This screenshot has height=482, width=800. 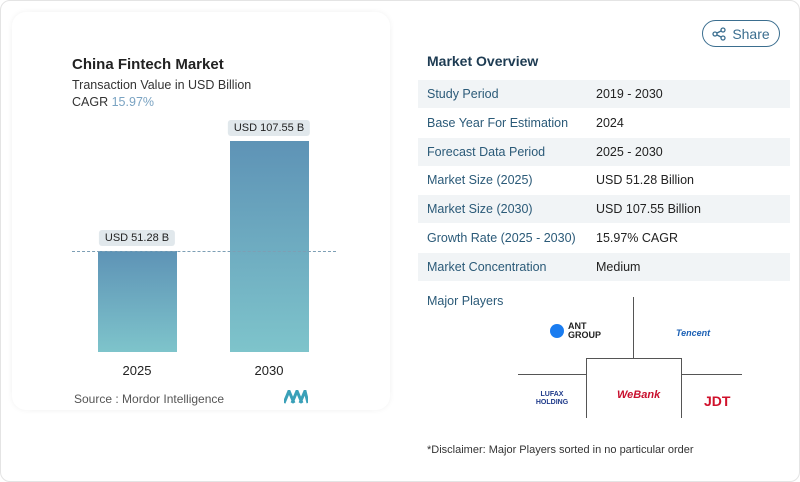 I want to click on logo-jdt: JDT, so click(x=717, y=401).